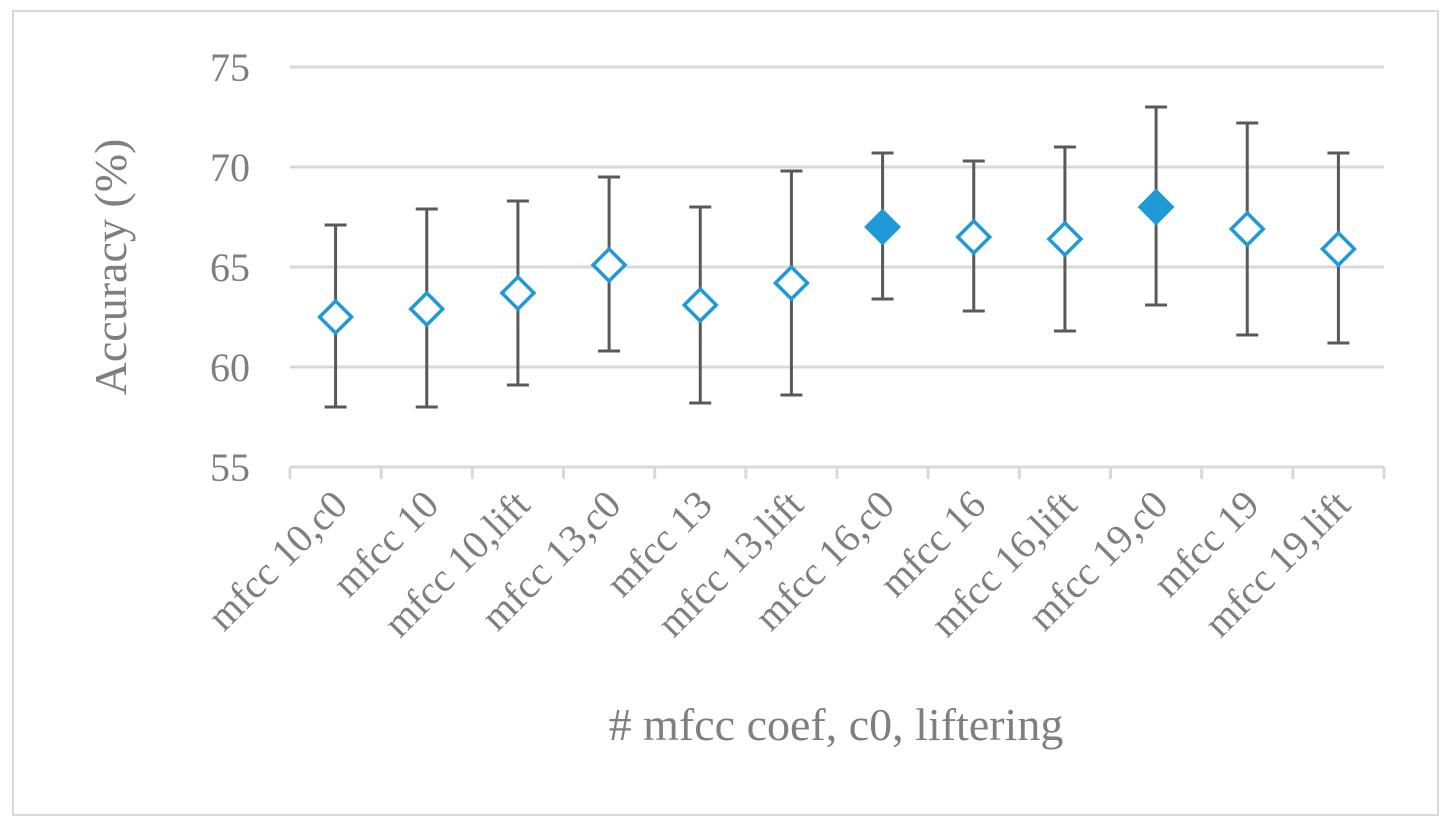 Image resolution: width=1454 pixels, height=826 pixels. I want to click on y-tick-label-55: 55, so click(230, 467).